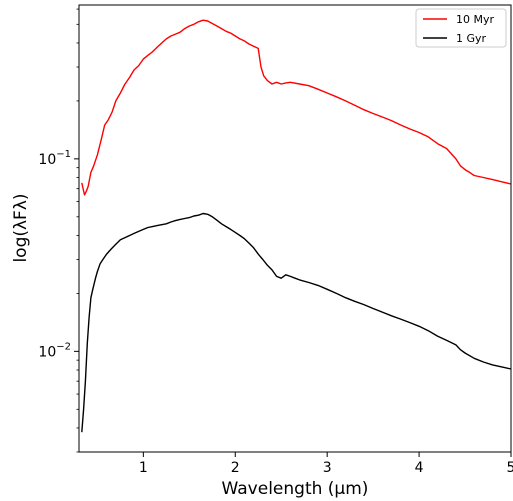 The image size is (513, 501). Describe the element at coordinates (475, 19) in the screenshot. I see `legend-label-10-myr: 10 Myr` at that location.